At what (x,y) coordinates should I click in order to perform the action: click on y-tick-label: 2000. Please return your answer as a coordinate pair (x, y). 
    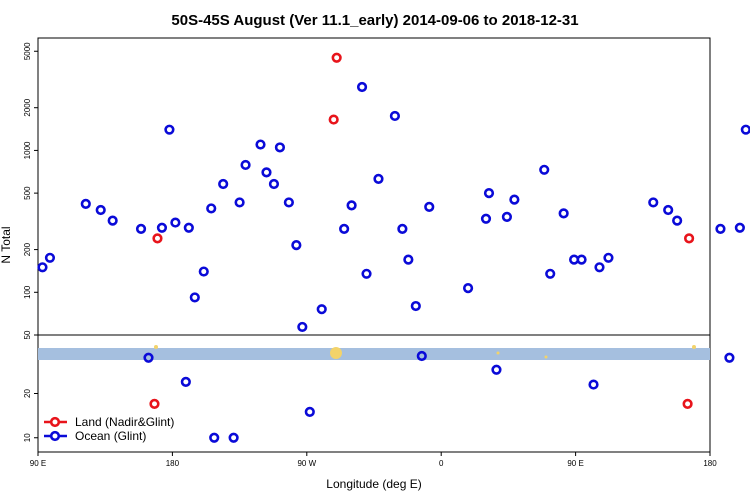
    Looking at the image, I should click on (27, 107).